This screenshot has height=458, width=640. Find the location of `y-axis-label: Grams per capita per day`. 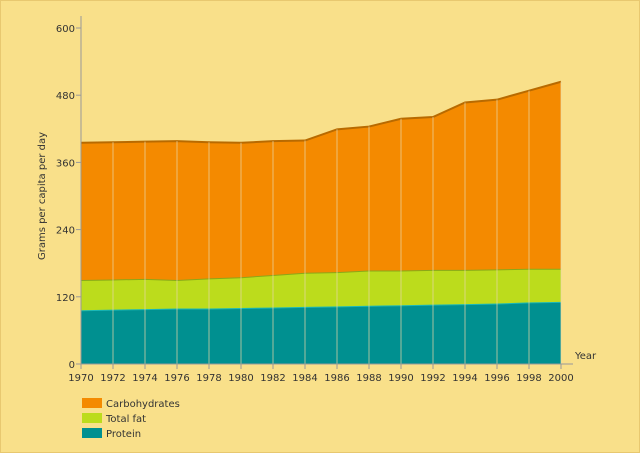

y-axis-label: Grams per capita per day is located at coordinates (42, 196).